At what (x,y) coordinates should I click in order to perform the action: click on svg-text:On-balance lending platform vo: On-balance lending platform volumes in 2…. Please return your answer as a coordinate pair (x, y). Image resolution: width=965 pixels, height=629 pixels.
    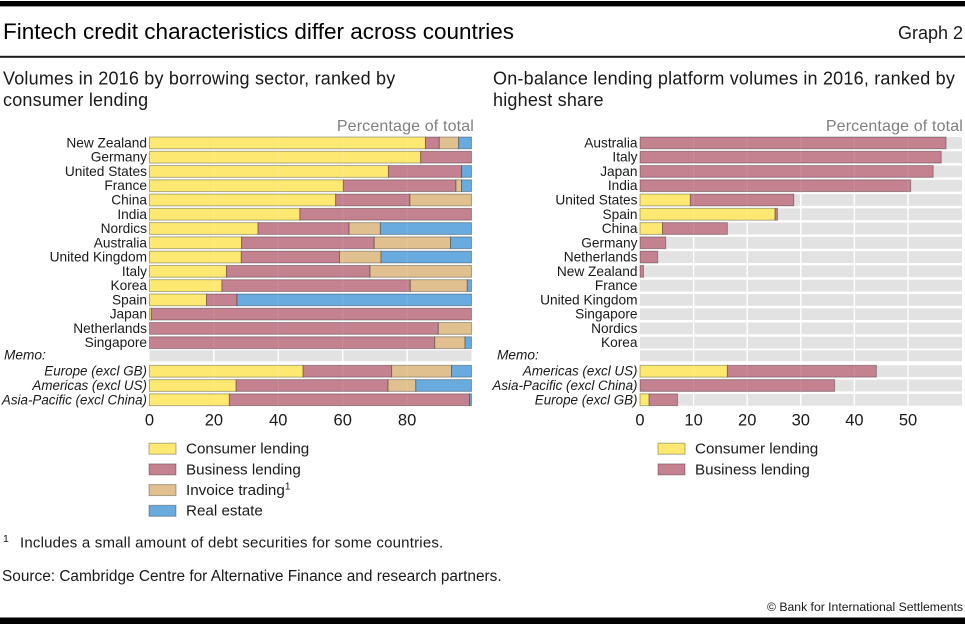
    Looking at the image, I should click on (724, 78).